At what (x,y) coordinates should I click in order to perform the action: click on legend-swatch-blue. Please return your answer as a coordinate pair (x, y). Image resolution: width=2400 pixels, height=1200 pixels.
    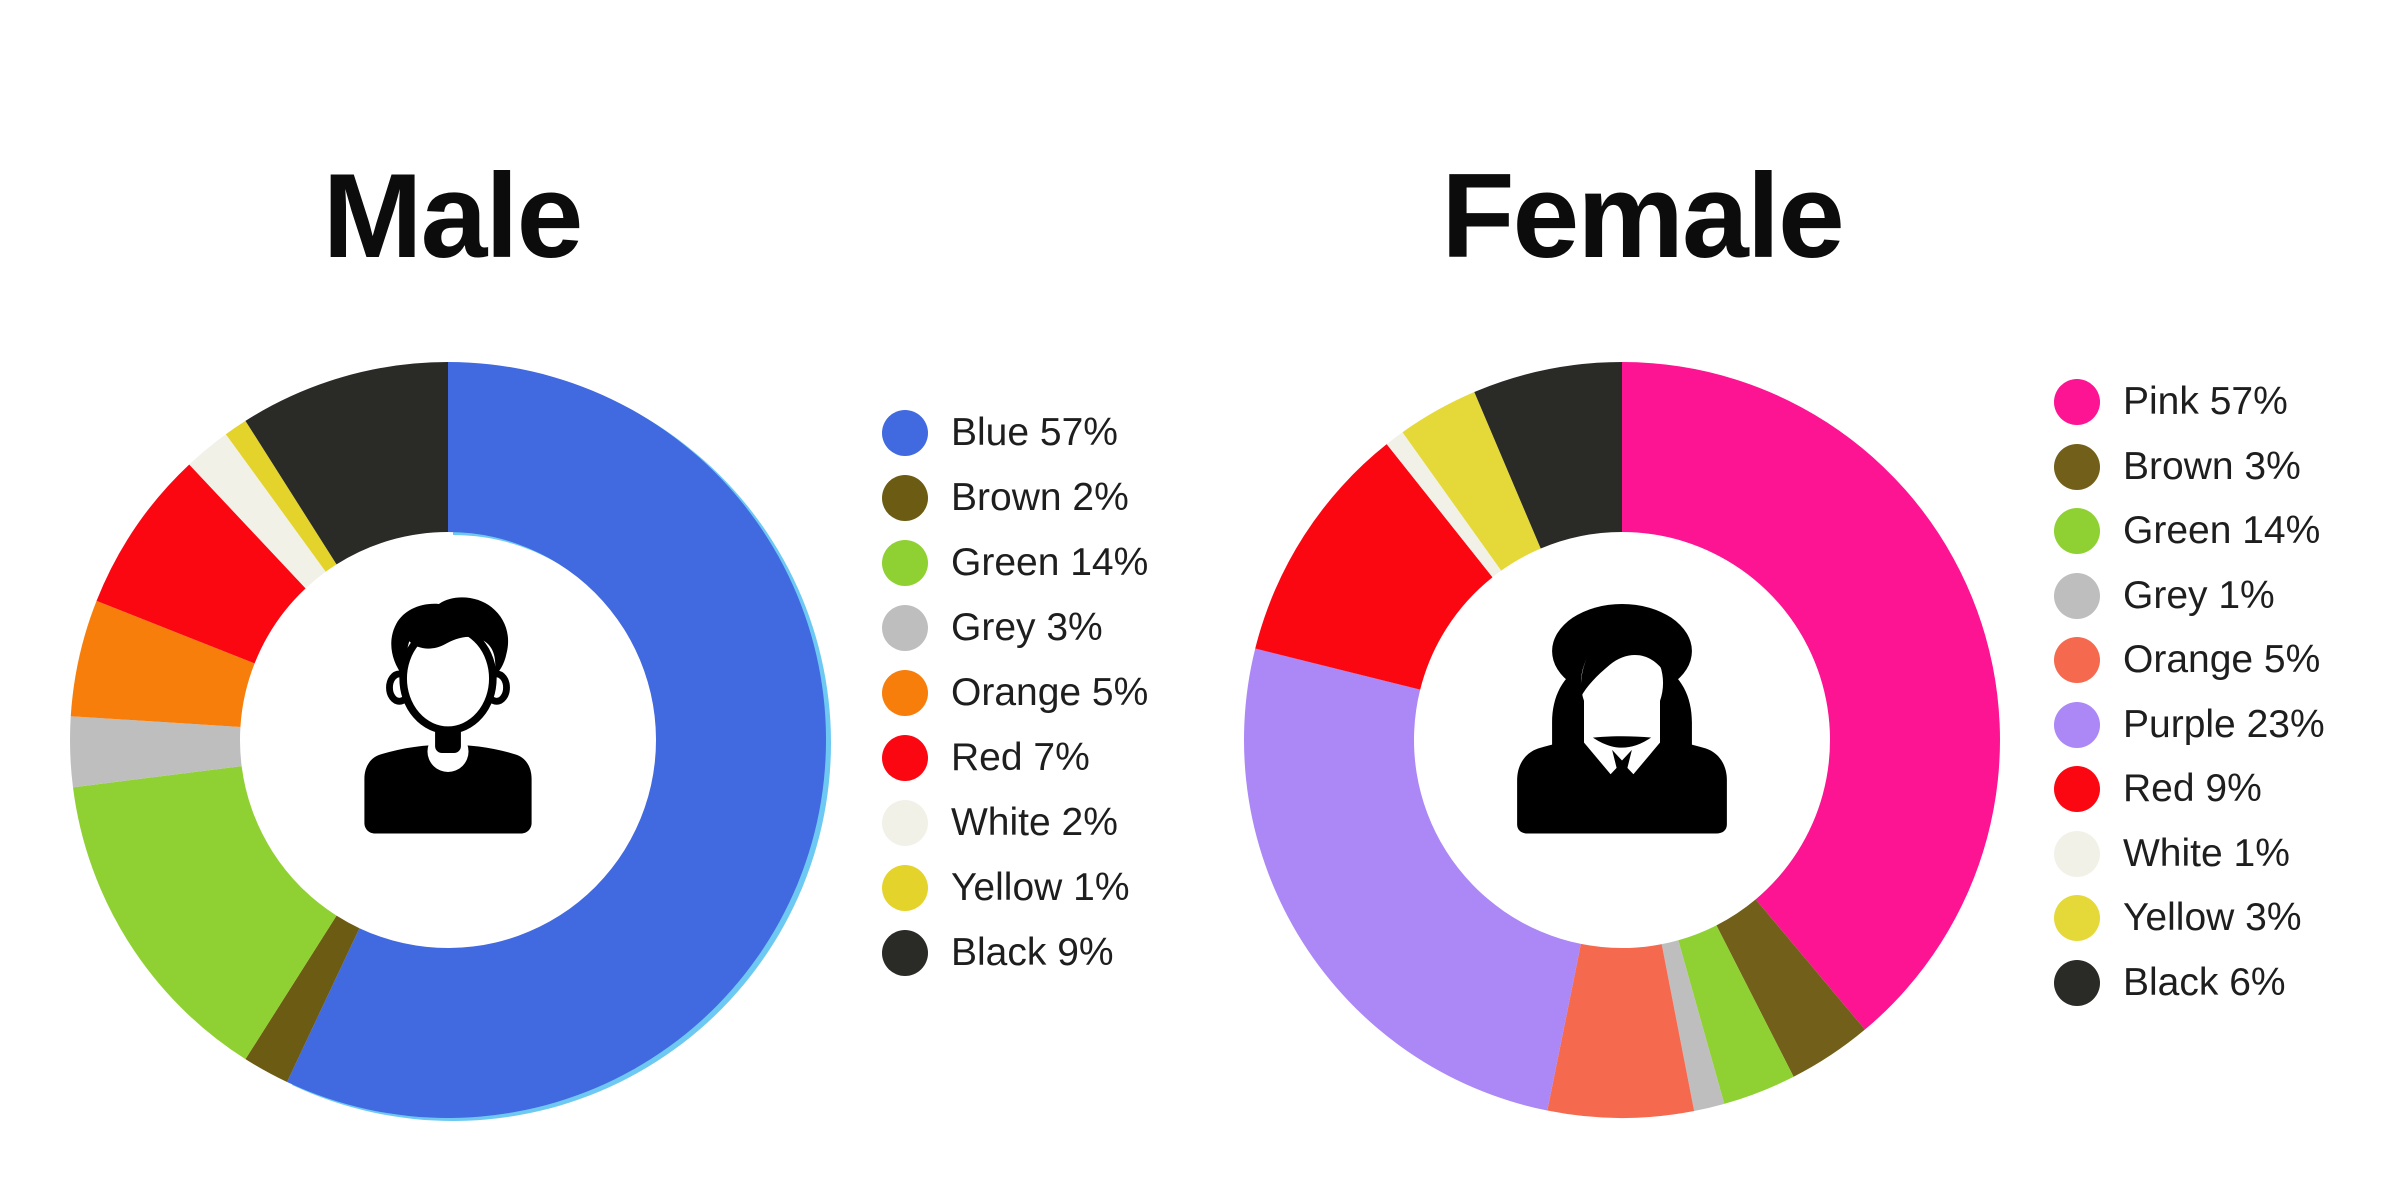
    Looking at the image, I should click on (905, 432).